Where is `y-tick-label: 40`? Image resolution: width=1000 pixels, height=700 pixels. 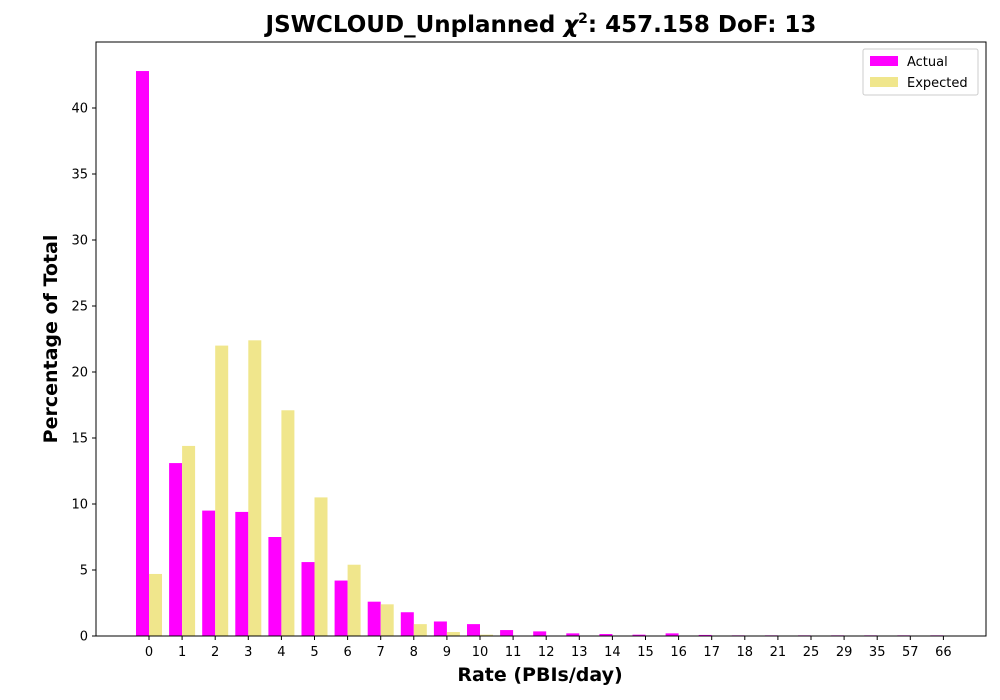
y-tick-label: 40 is located at coordinates (79, 109).